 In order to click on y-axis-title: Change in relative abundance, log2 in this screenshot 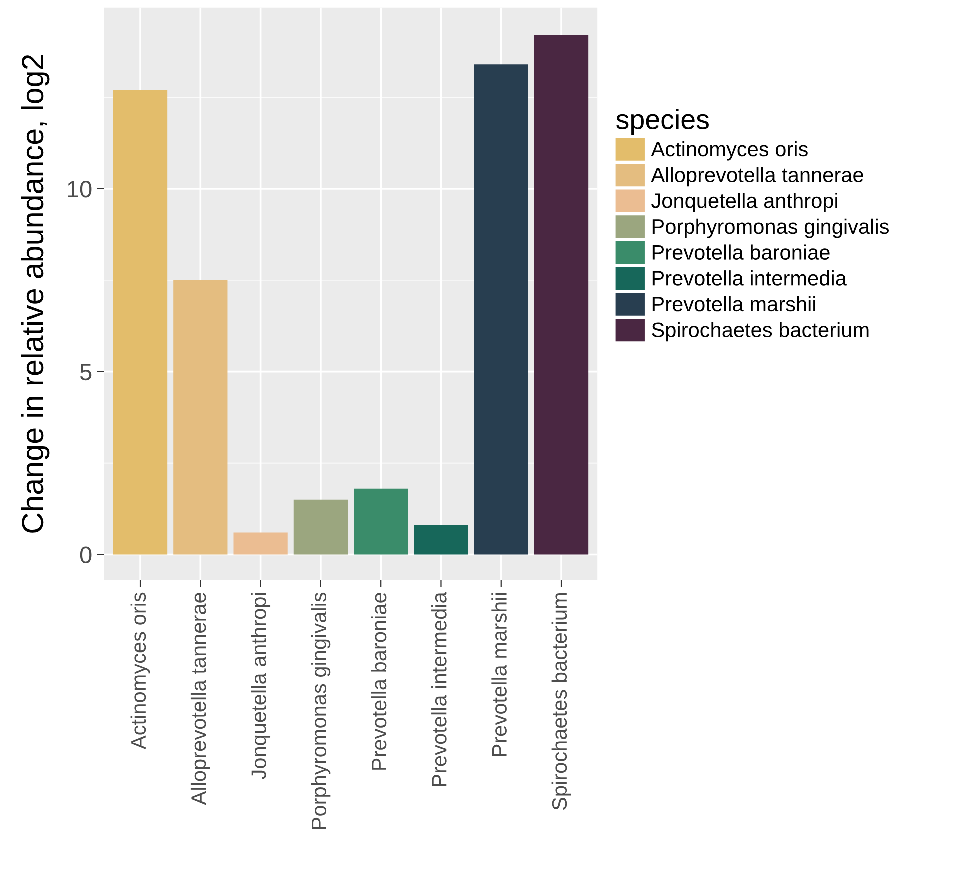, I will do `click(35, 294)`.